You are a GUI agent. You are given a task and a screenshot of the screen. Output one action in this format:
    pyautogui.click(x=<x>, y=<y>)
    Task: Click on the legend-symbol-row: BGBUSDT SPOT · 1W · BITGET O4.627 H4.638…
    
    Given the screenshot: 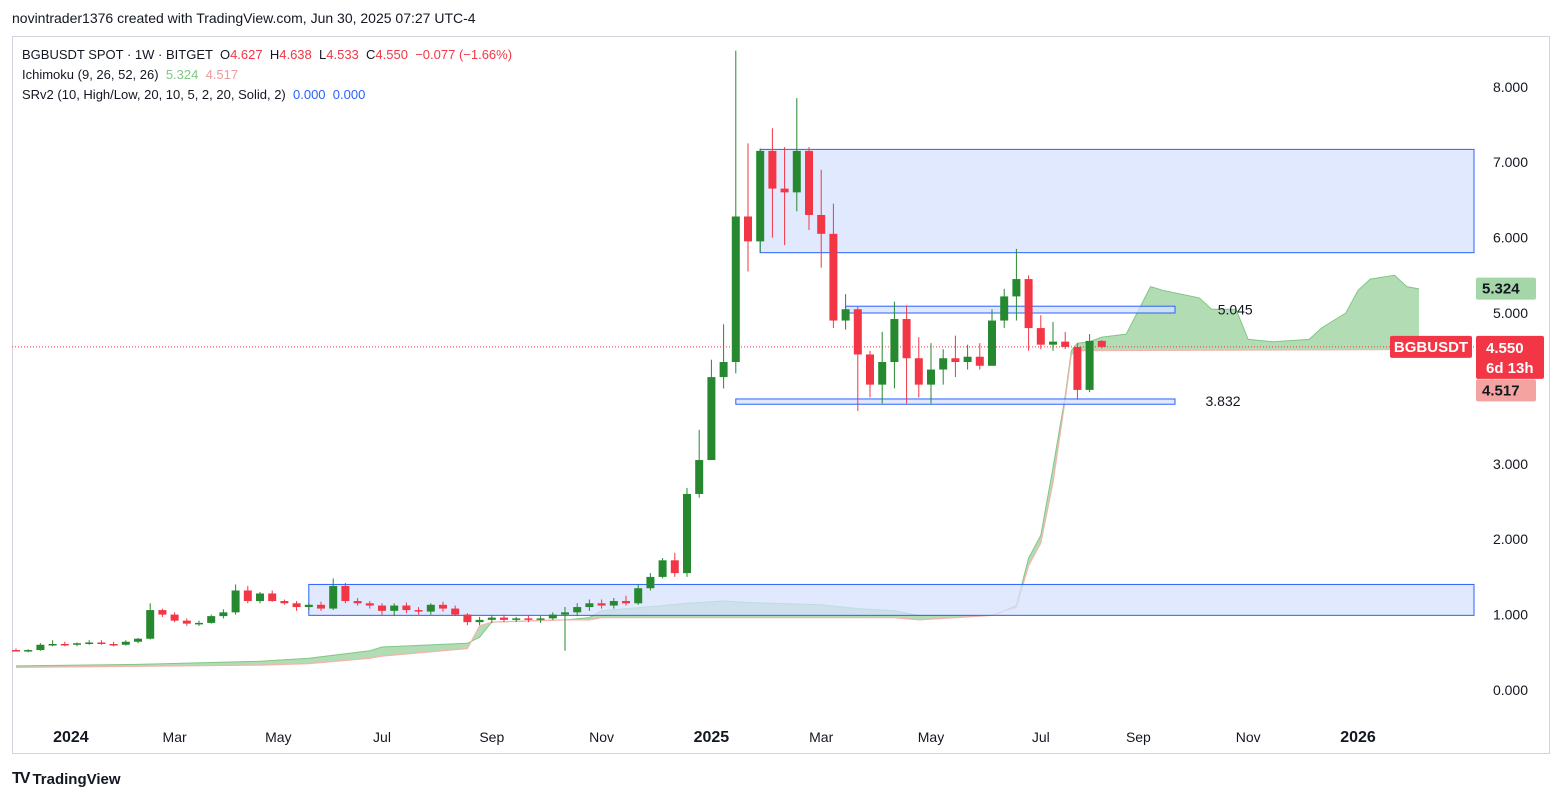 What is the action you would take?
    pyautogui.click(x=267, y=55)
    